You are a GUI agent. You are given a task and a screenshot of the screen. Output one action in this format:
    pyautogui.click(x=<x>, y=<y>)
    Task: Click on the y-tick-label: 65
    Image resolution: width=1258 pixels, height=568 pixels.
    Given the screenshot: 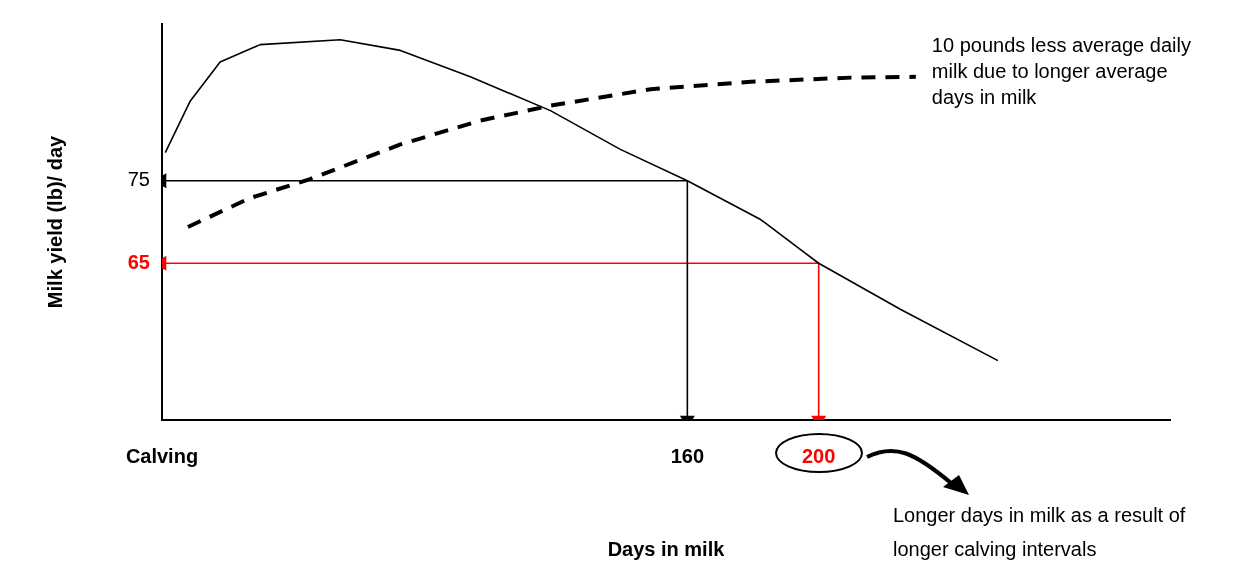 What is the action you would take?
    pyautogui.click(x=138, y=261)
    